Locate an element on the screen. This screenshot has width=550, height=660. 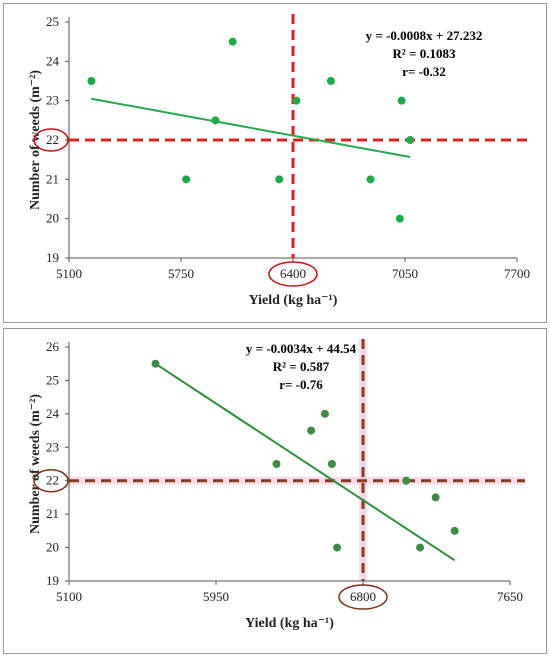
r-squared-label: R² = 0.1083 is located at coordinates (424, 53).